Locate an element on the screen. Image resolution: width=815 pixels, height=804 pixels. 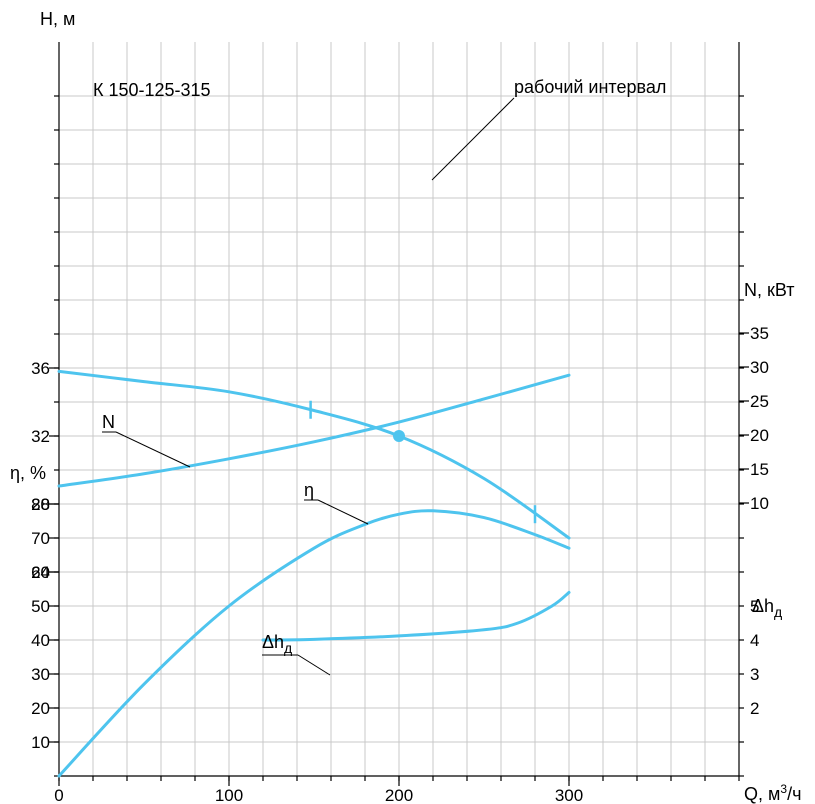
dh-tick-label: 2 is located at coordinates (754, 708).